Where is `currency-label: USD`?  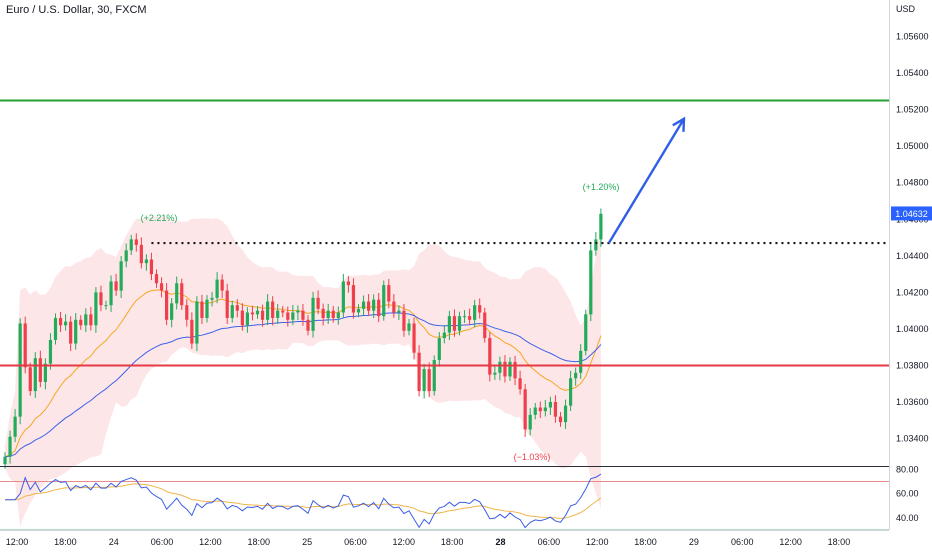
currency-label: USD is located at coordinates (906, 9).